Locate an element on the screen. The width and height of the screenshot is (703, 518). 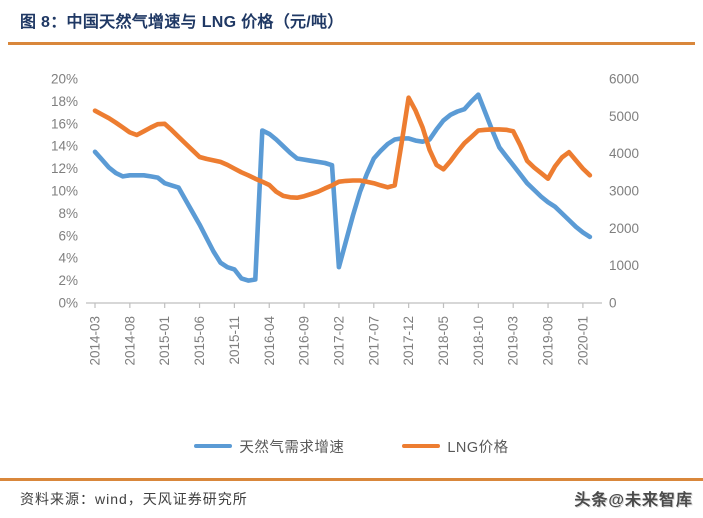
title-underline is located at coordinates (351, 43).